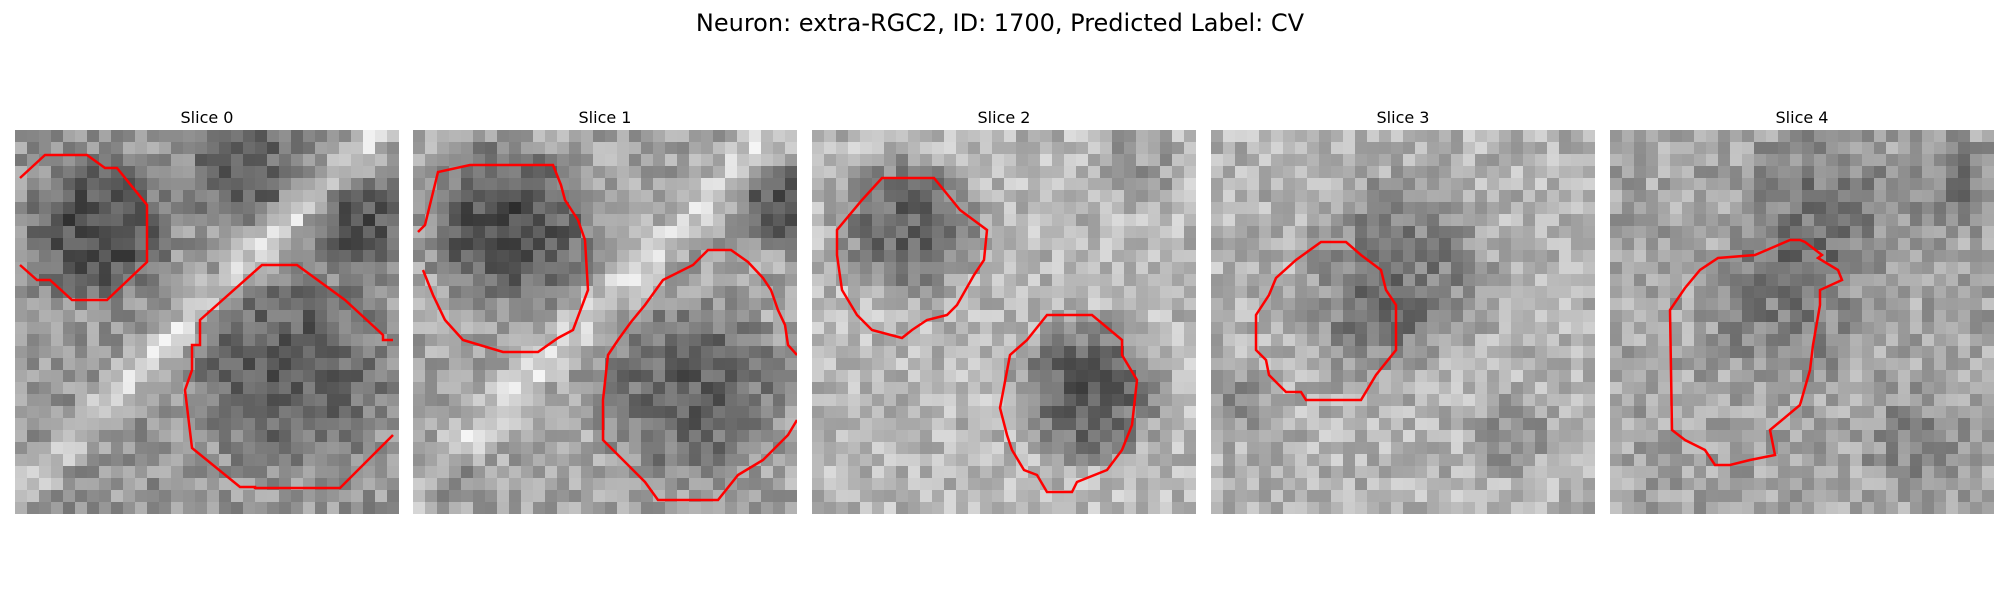 The height and width of the screenshot is (600, 2000). Describe the element at coordinates (912, 258) in the screenshot. I see `contour-2a` at that location.